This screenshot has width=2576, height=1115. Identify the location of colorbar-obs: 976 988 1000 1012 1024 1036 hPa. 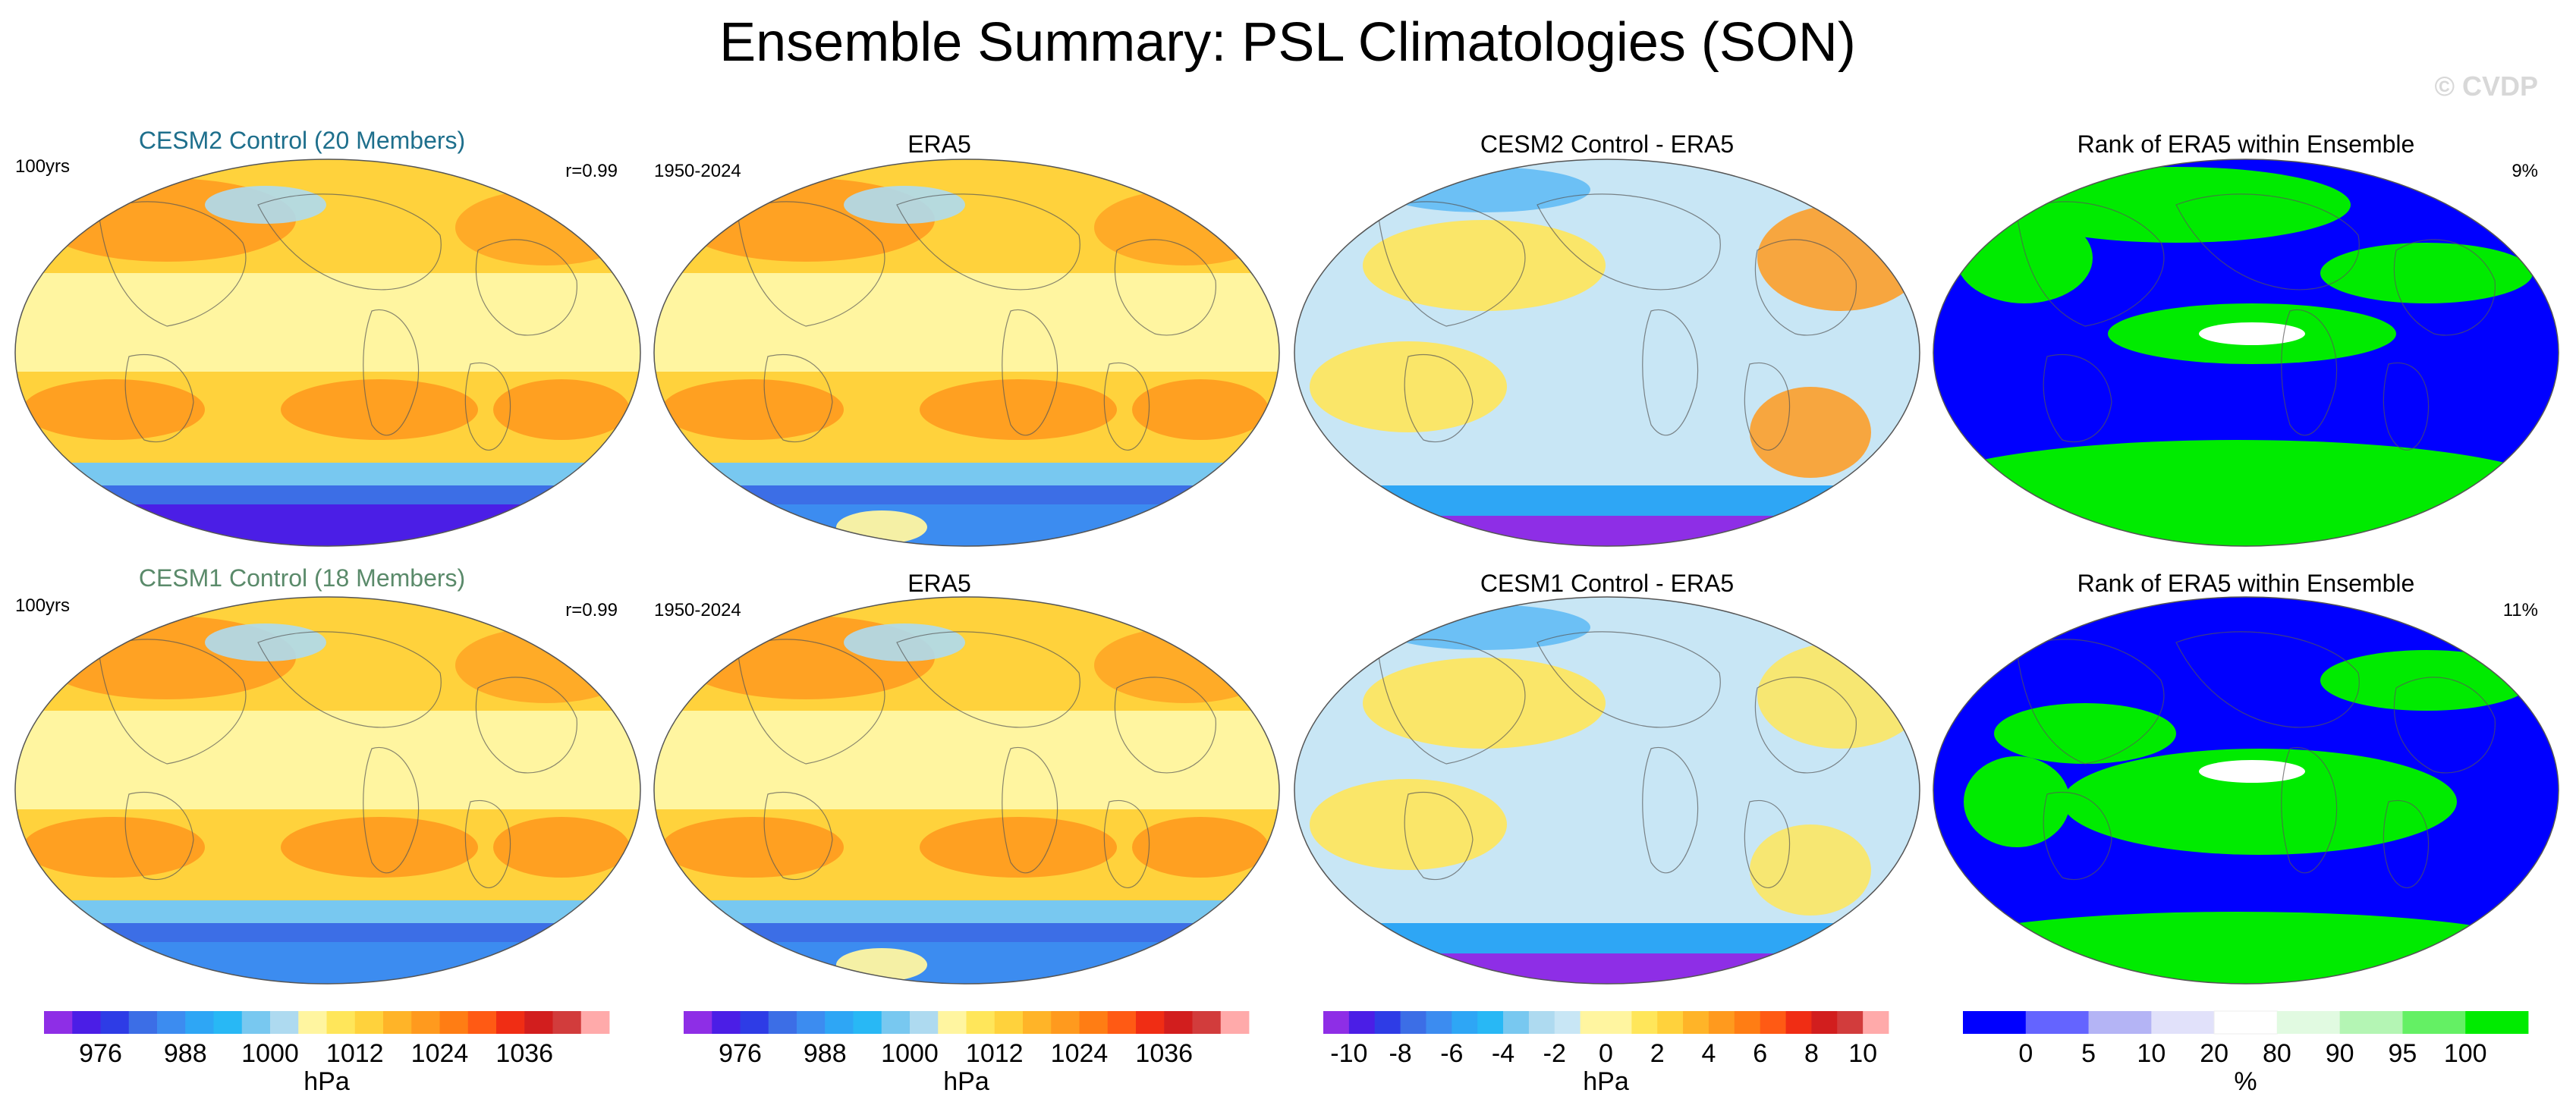
(967, 1053).